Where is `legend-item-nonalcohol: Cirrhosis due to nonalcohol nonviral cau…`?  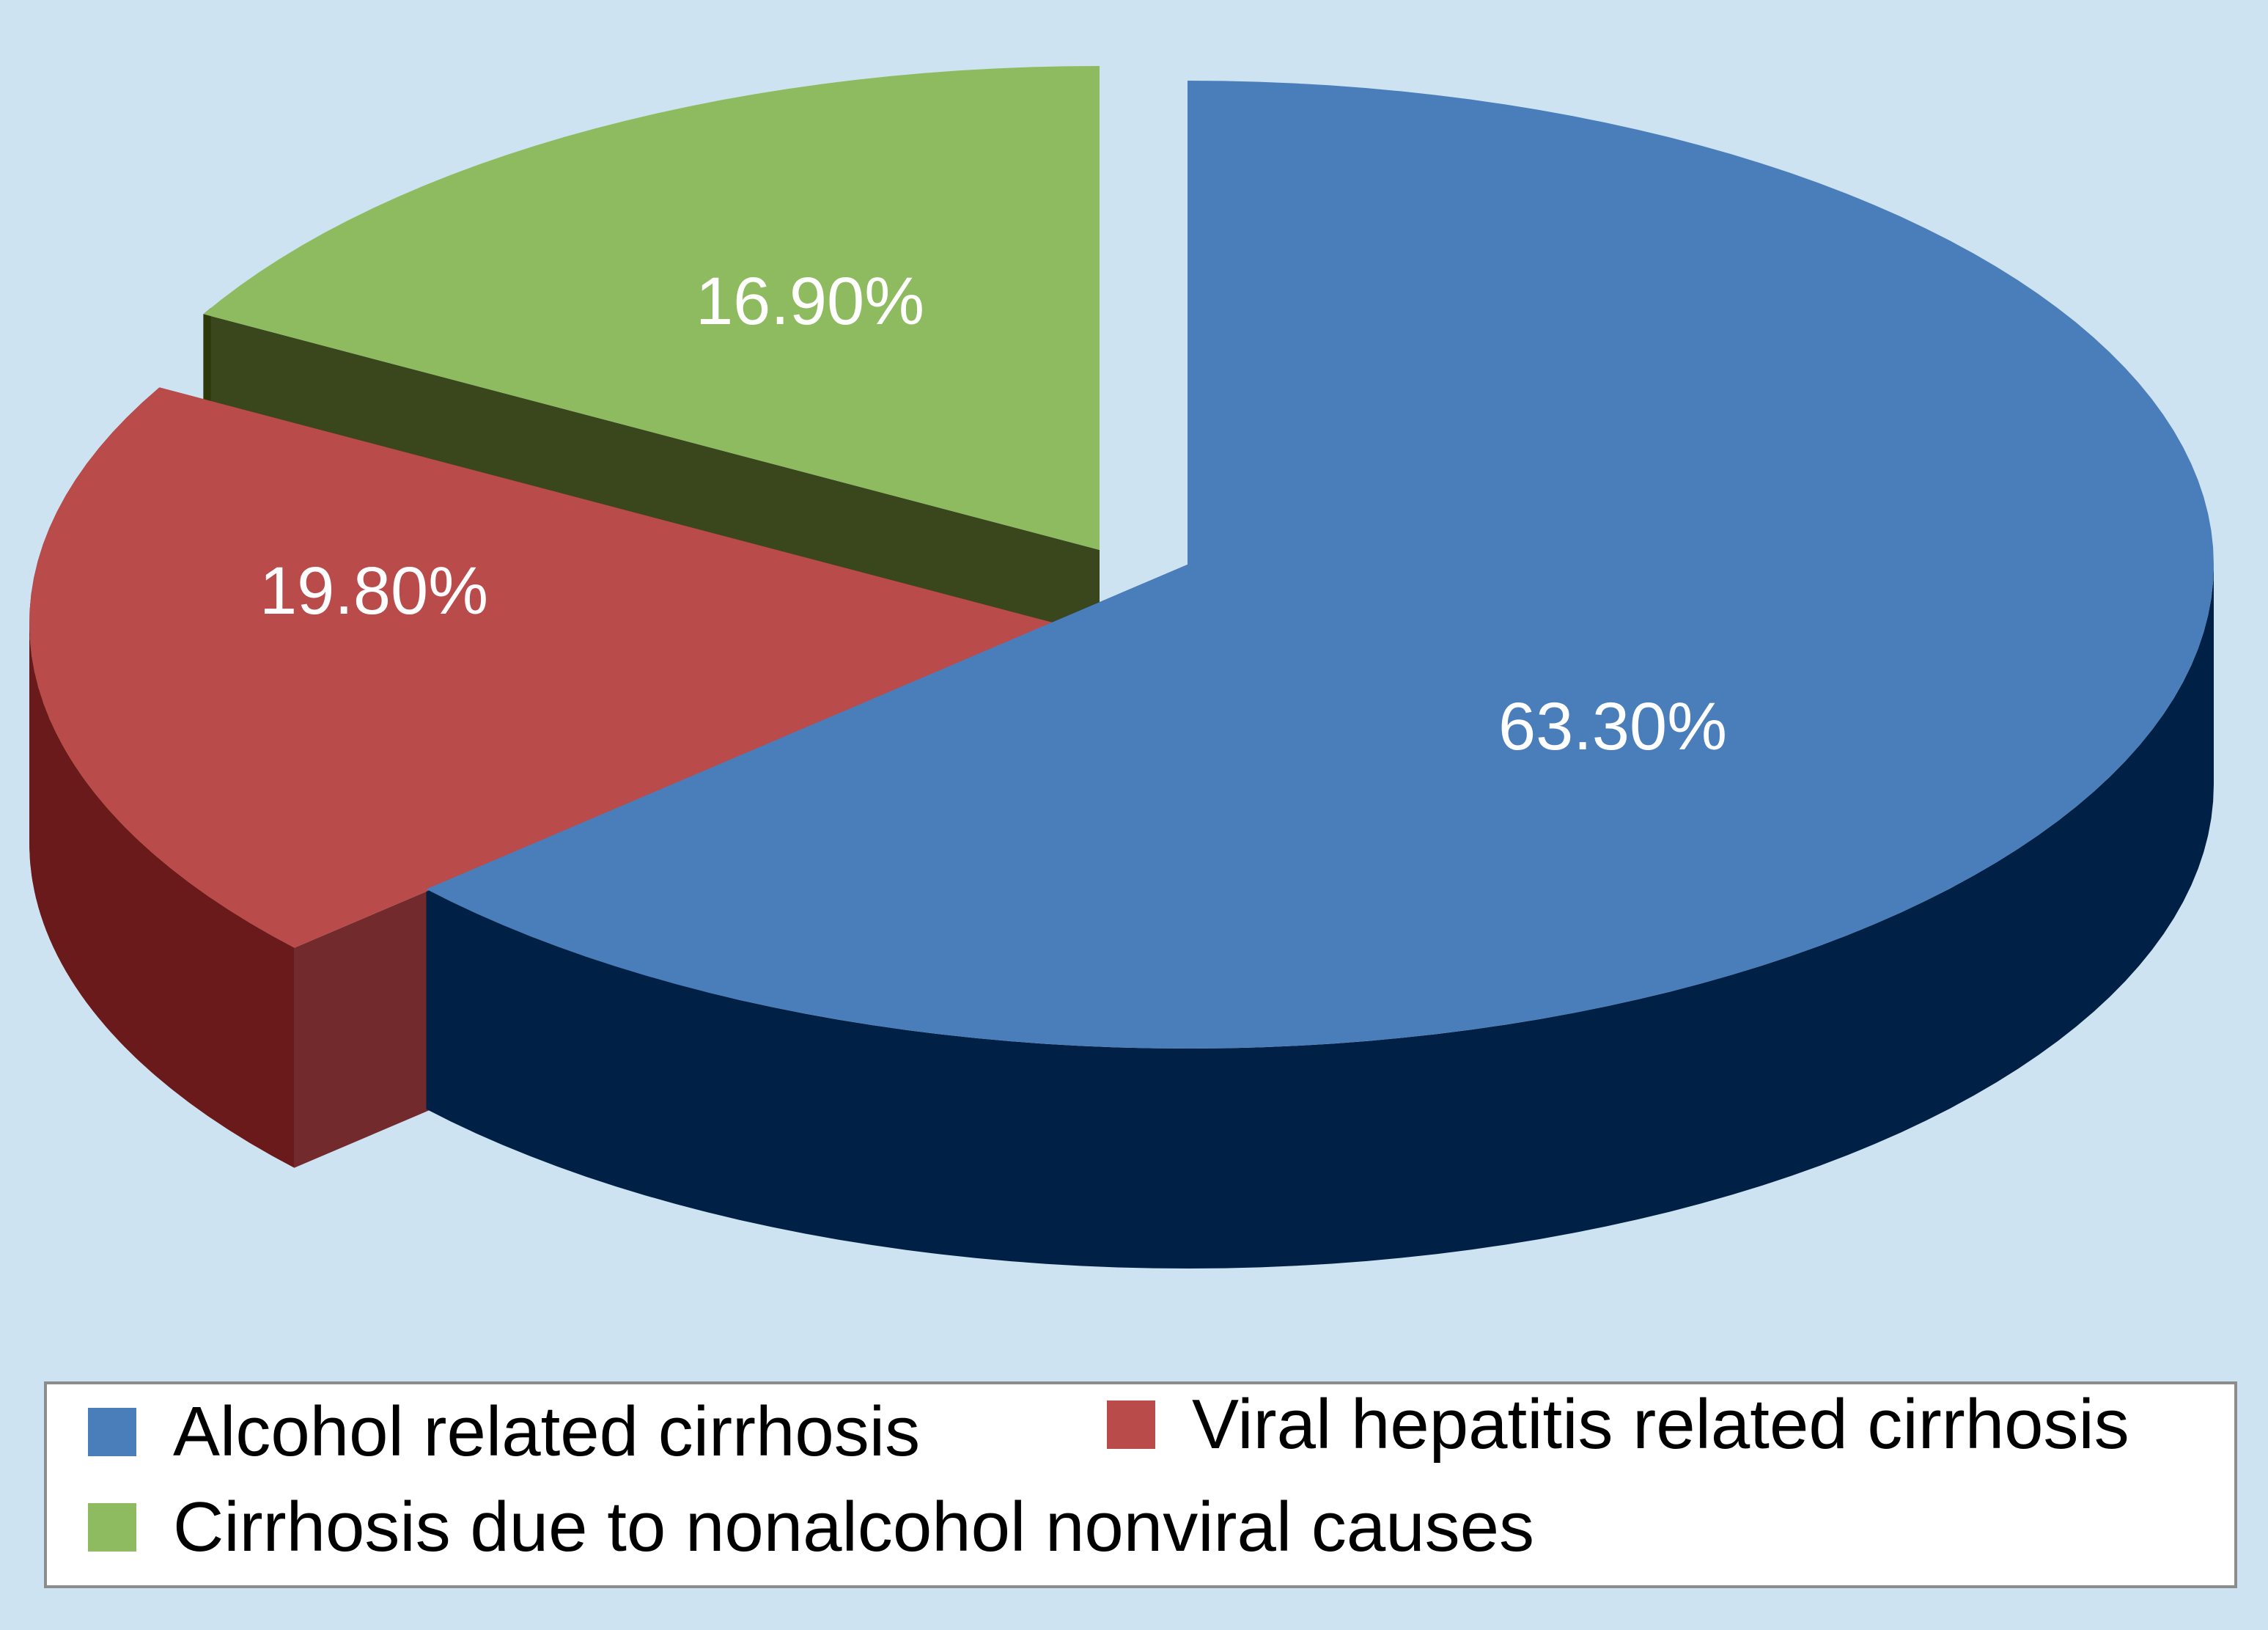 legend-item-nonalcohol: Cirrhosis due to nonalcohol nonviral cau… is located at coordinates (811, 1527).